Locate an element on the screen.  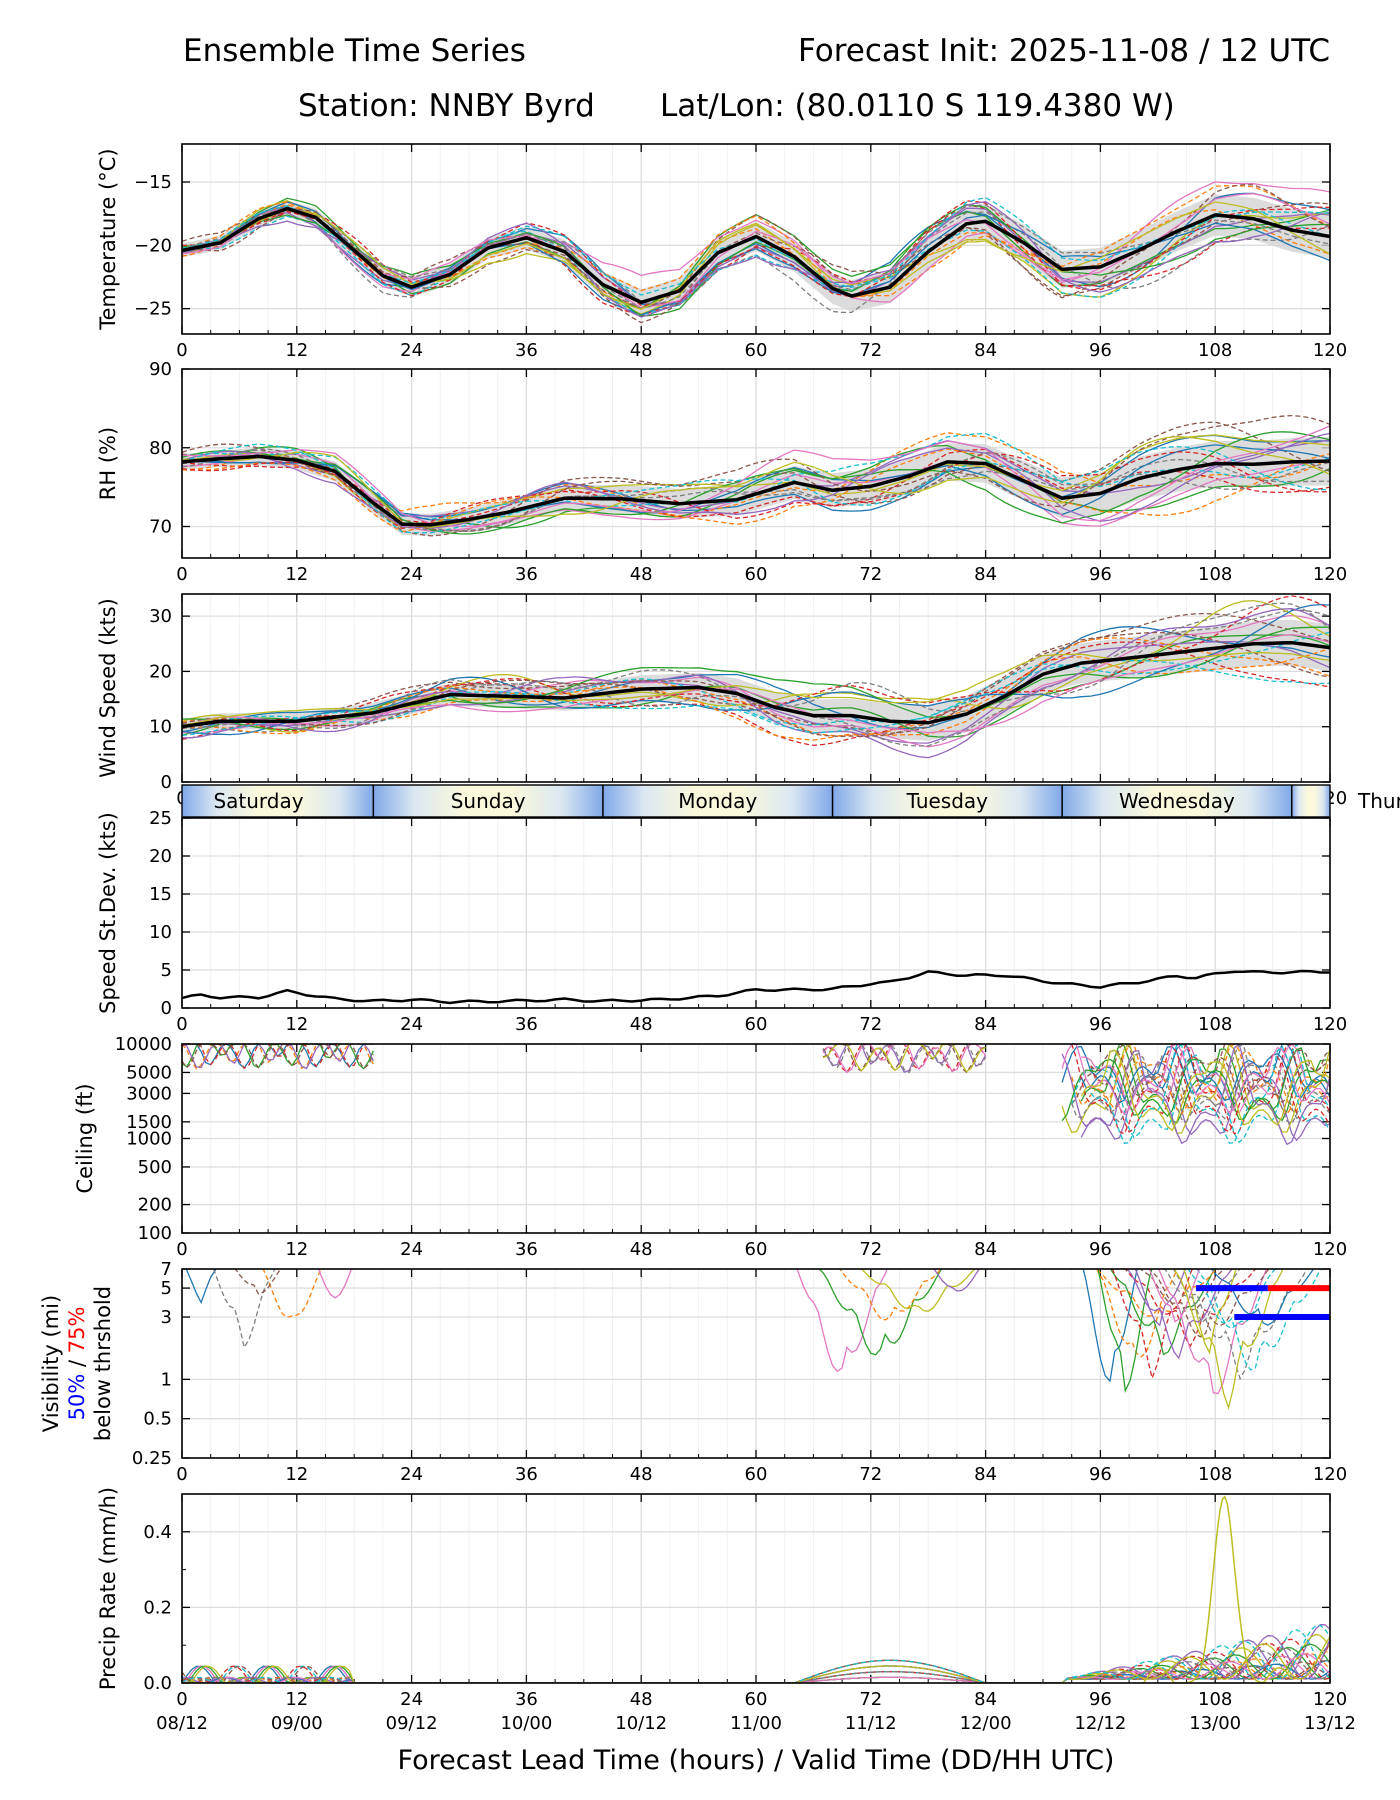
y-tick-label: 5000 is located at coordinates (149, 1072).